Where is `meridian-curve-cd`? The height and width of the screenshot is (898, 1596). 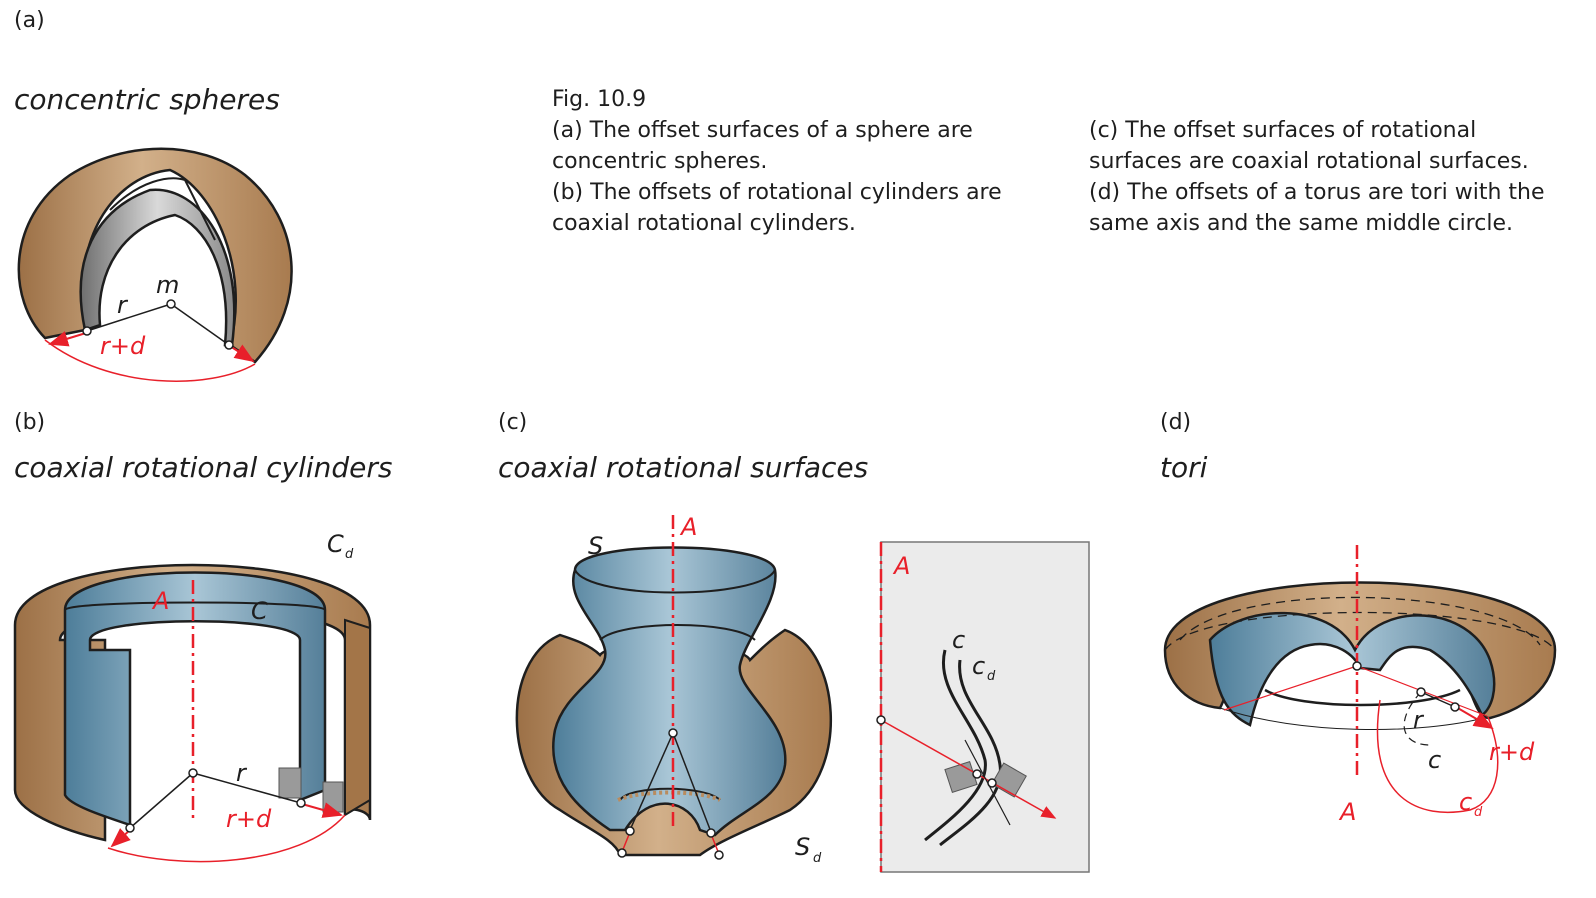 meridian-curve-cd is located at coordinates (970, 753).